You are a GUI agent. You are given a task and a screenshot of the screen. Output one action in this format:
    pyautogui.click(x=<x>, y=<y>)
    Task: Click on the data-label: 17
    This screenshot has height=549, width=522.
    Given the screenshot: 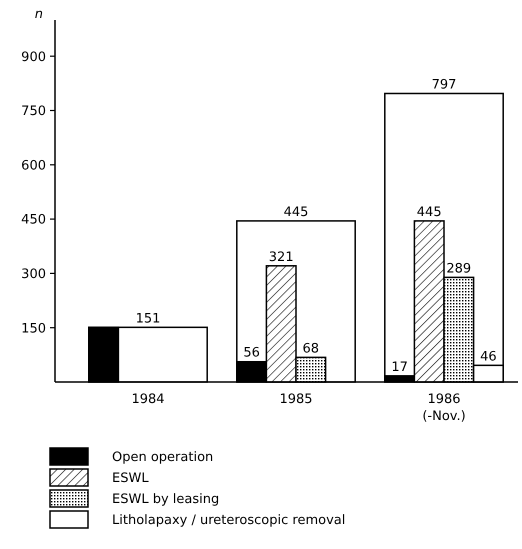 What is the action you would take?
    pyautogui.click(x=399, y=367)
    